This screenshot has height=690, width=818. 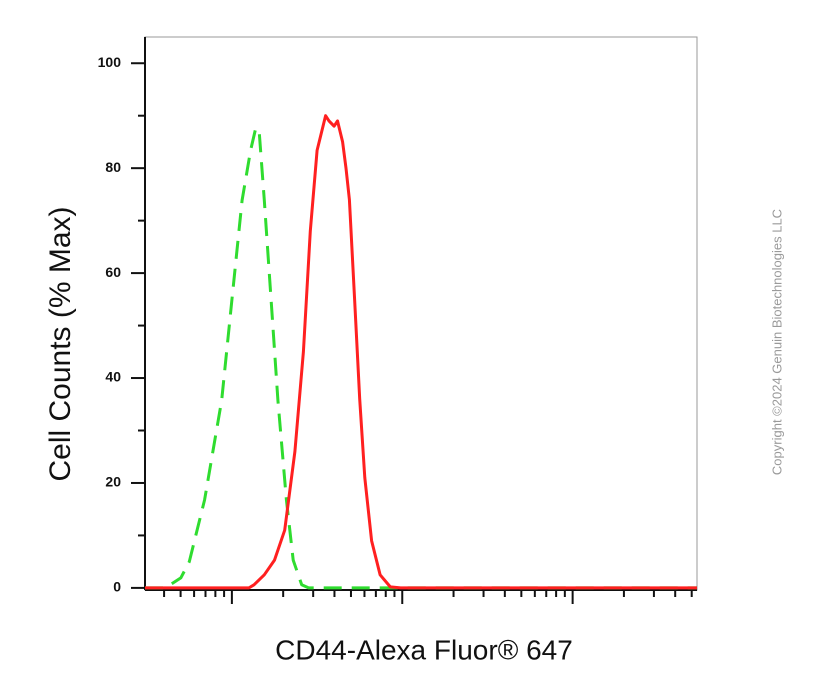 I want to click on x-axis-label: CD44-Alexa Fluor® 647, so click(x=424, y=649).